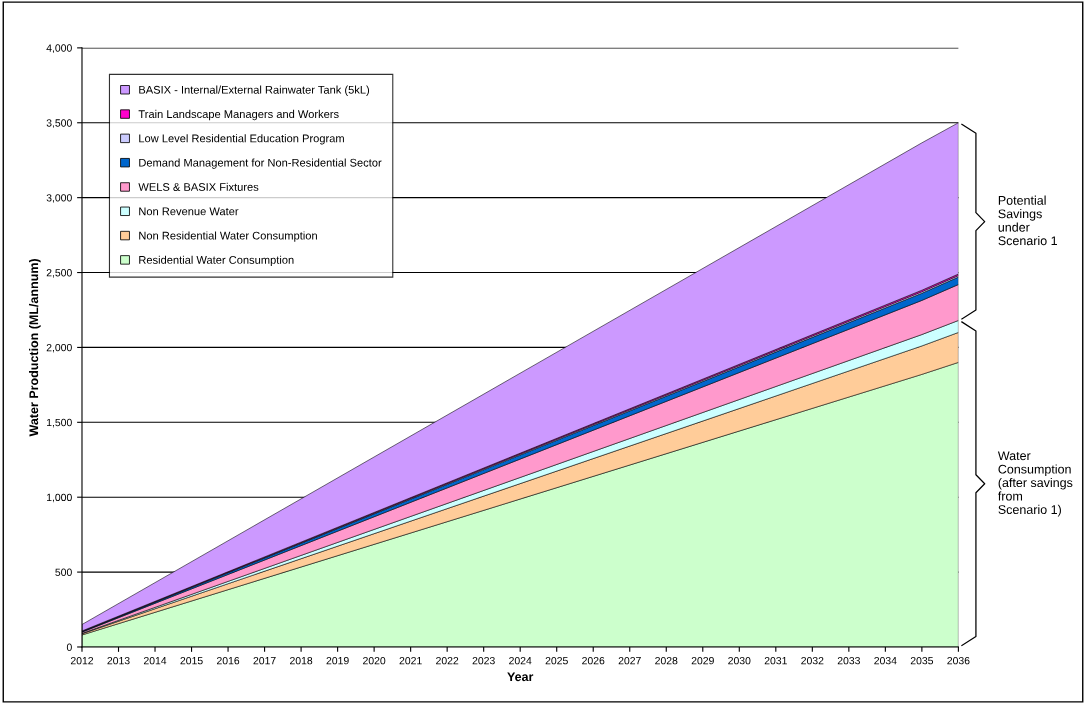  What do you see at coordinates (59, 348) in the screenshot?
I see `y-tick-label: 2,000` at bounding box center [59, 348].